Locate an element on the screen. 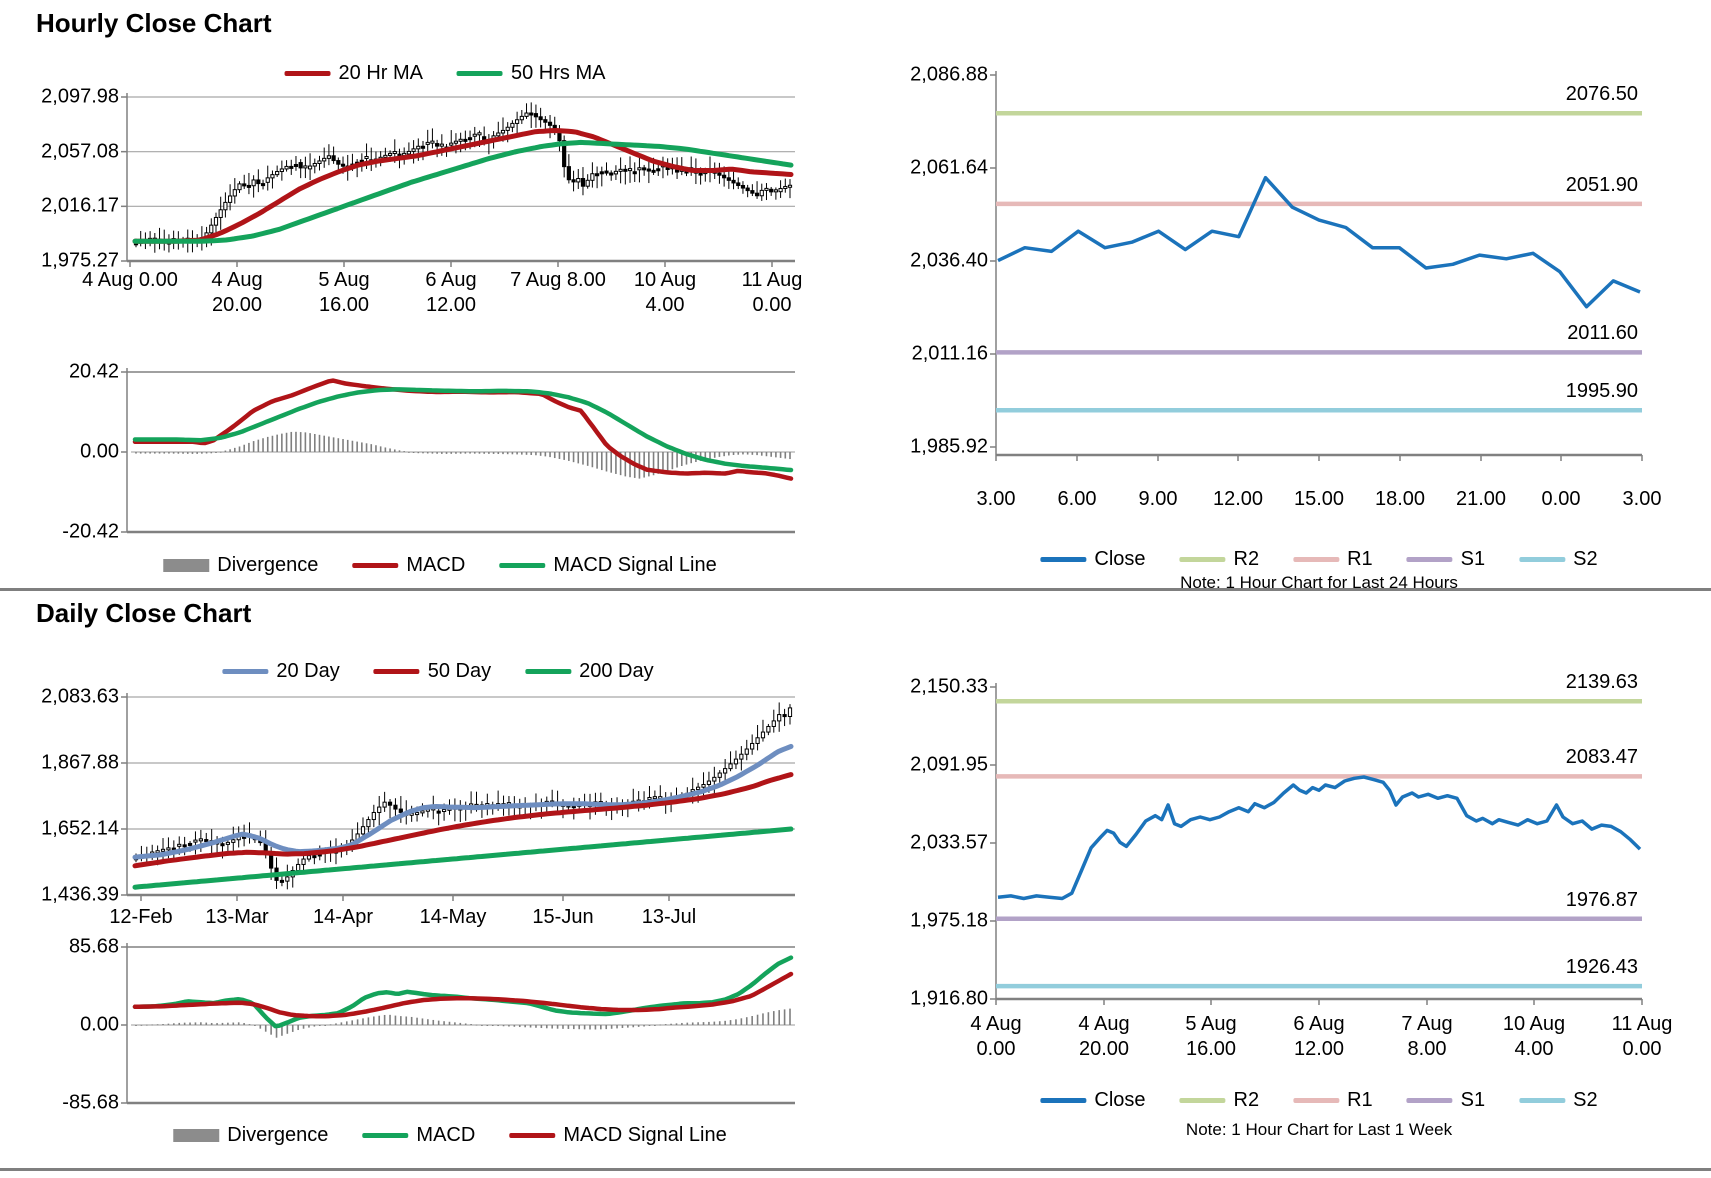 The image size is (1711, 1178). section-divider is located at coordinates (855, 589).